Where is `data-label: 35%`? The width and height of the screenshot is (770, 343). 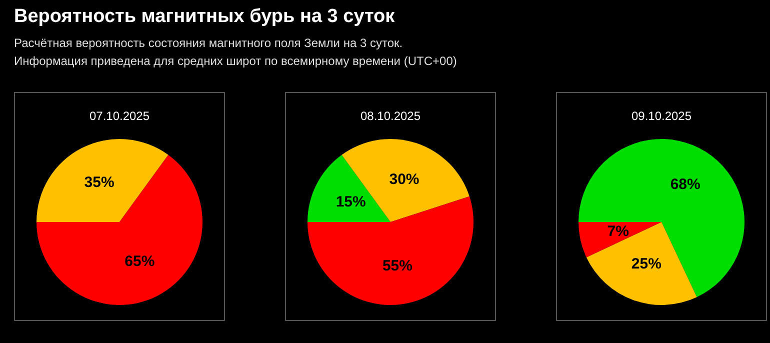 data-label: 35% is located at coordinates (99, 182).